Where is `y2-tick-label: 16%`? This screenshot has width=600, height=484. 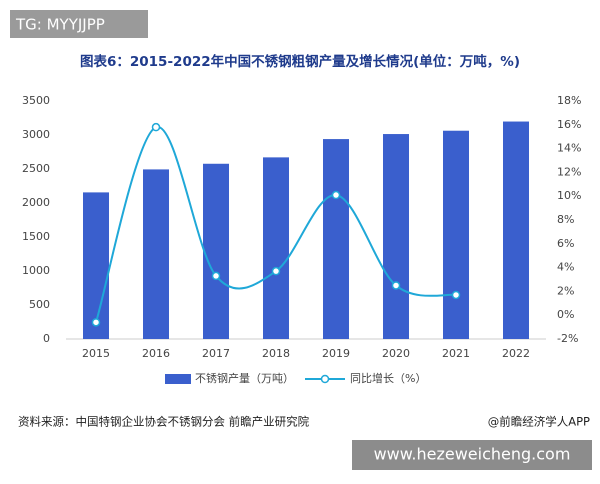 y2-tick-label: 16% is located at coordinates (569, 124).